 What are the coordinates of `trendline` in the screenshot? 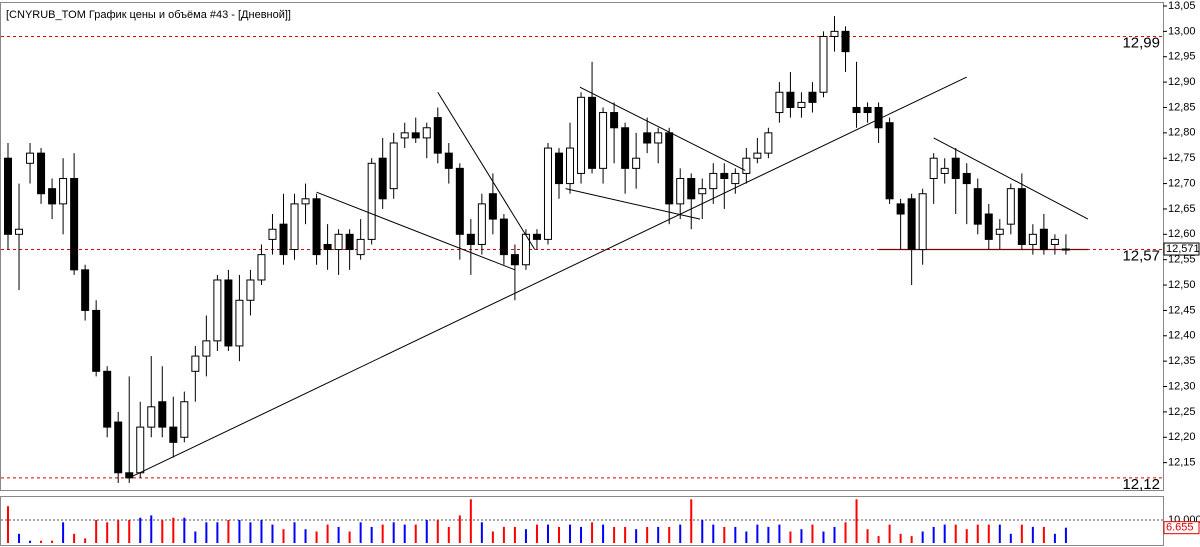 It's located at (1011, 178).